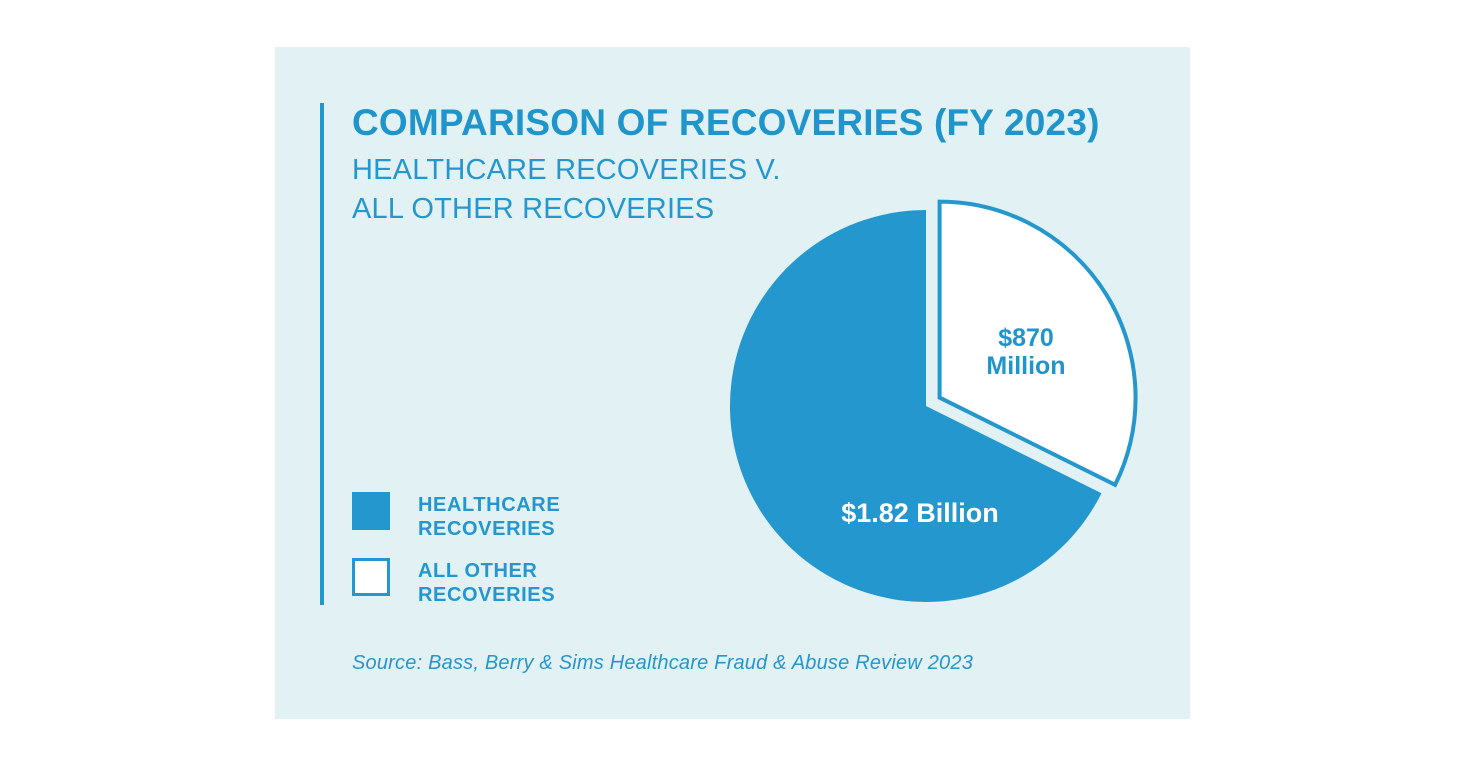 The width and height of the screenshot is (1468, 769). What do you see at coordinates (915, 406) in the screenshot?
I see `pie-slice-healthcare` at bounding box center [915, 406].